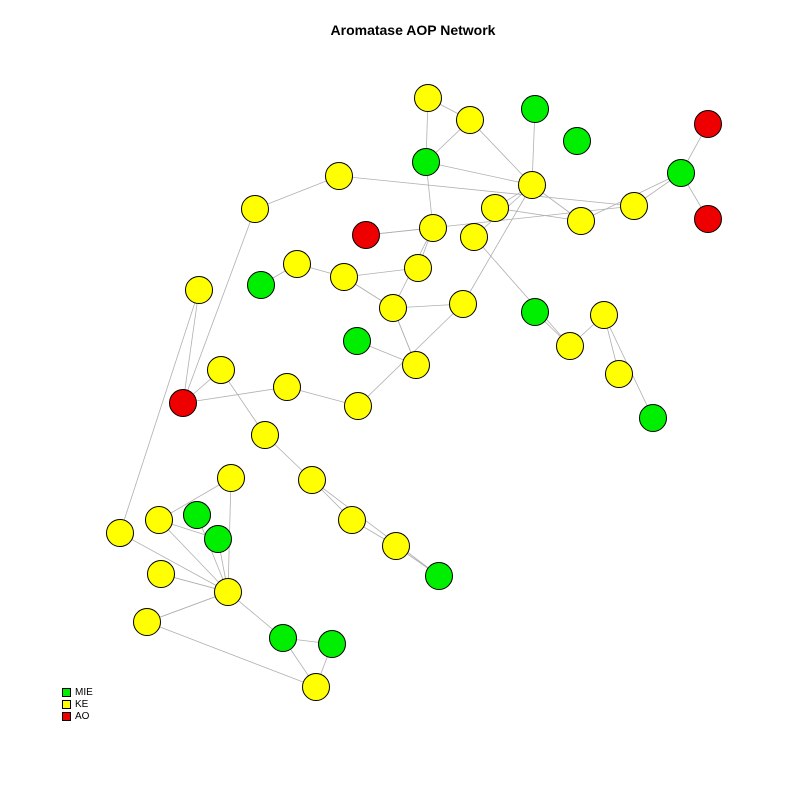  What do you see at coordinates (433, 228) in the screenshot?
I see `node-ke-n15` at bounding box center [433, 228].